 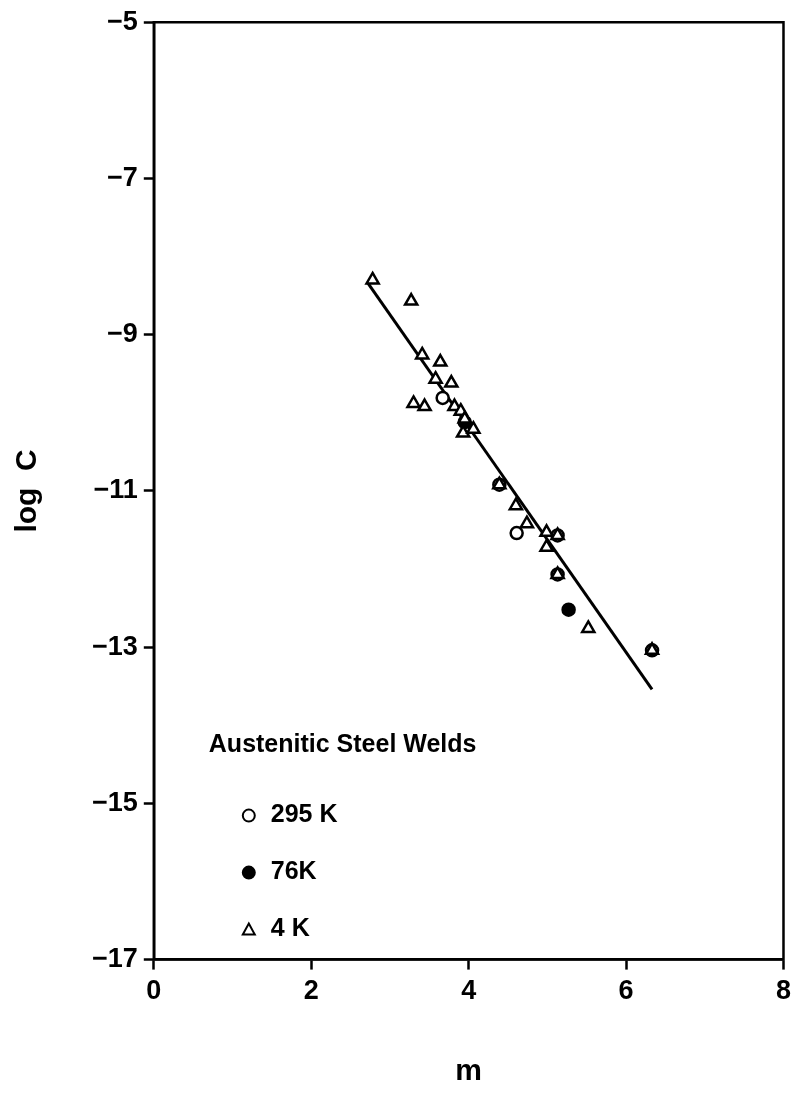 I want to click on x-tick-label: 2, so click(x=311, y=990).